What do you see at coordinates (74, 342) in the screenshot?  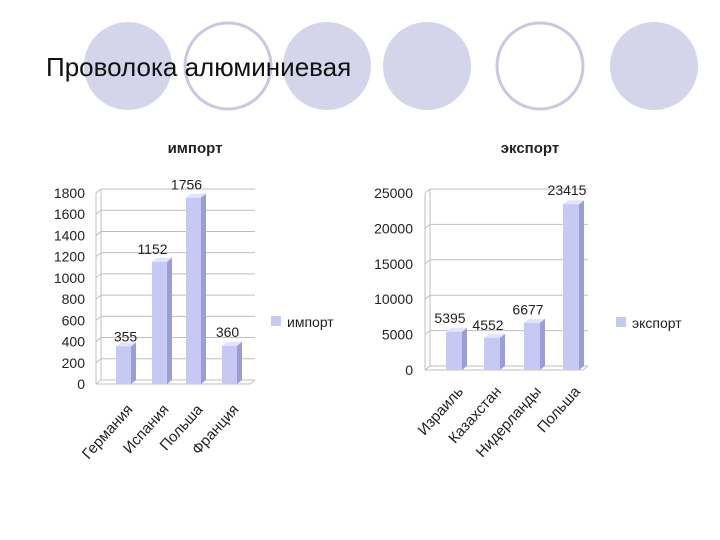 I see `y-tick-label: 400` at bounding box center [74, 342].